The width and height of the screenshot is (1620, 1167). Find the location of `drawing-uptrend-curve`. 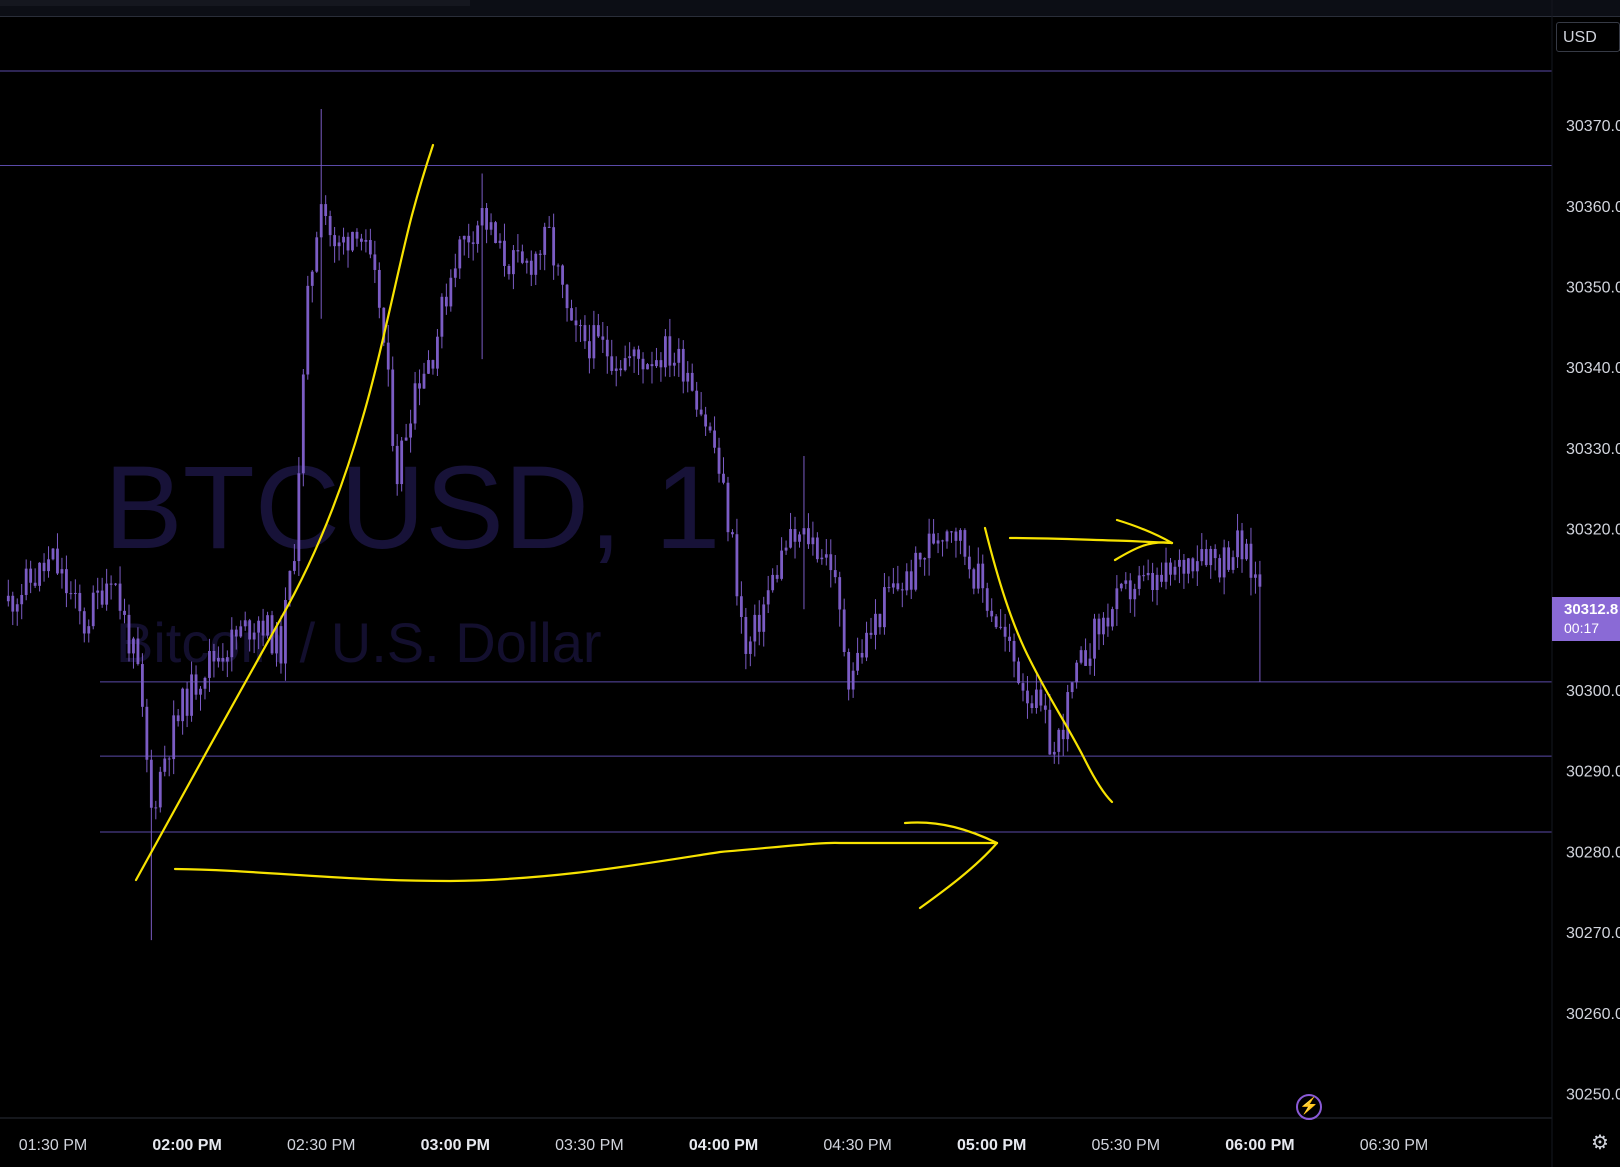

drawing-uptrend-curve is located at coordinates (284, 512).